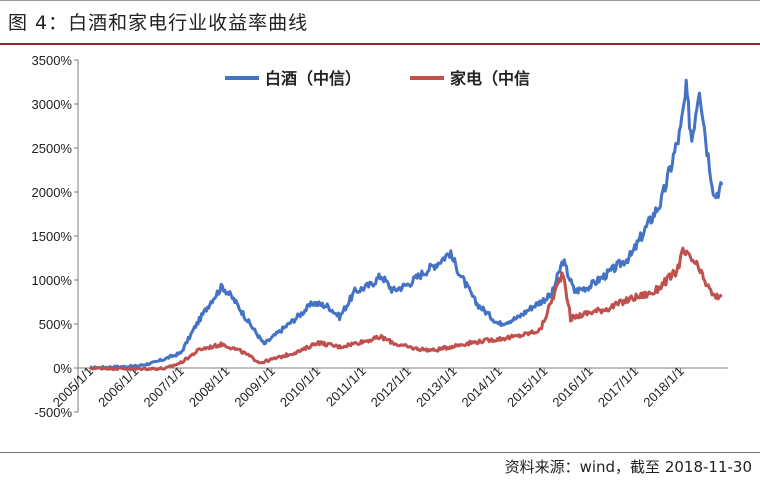 This screenshot has height=482, width=760. Describe the element at coordinates (628, 467) in the screenshot. I see `source-note: 资料来源：wind，截至 2018-11-30` at that location.